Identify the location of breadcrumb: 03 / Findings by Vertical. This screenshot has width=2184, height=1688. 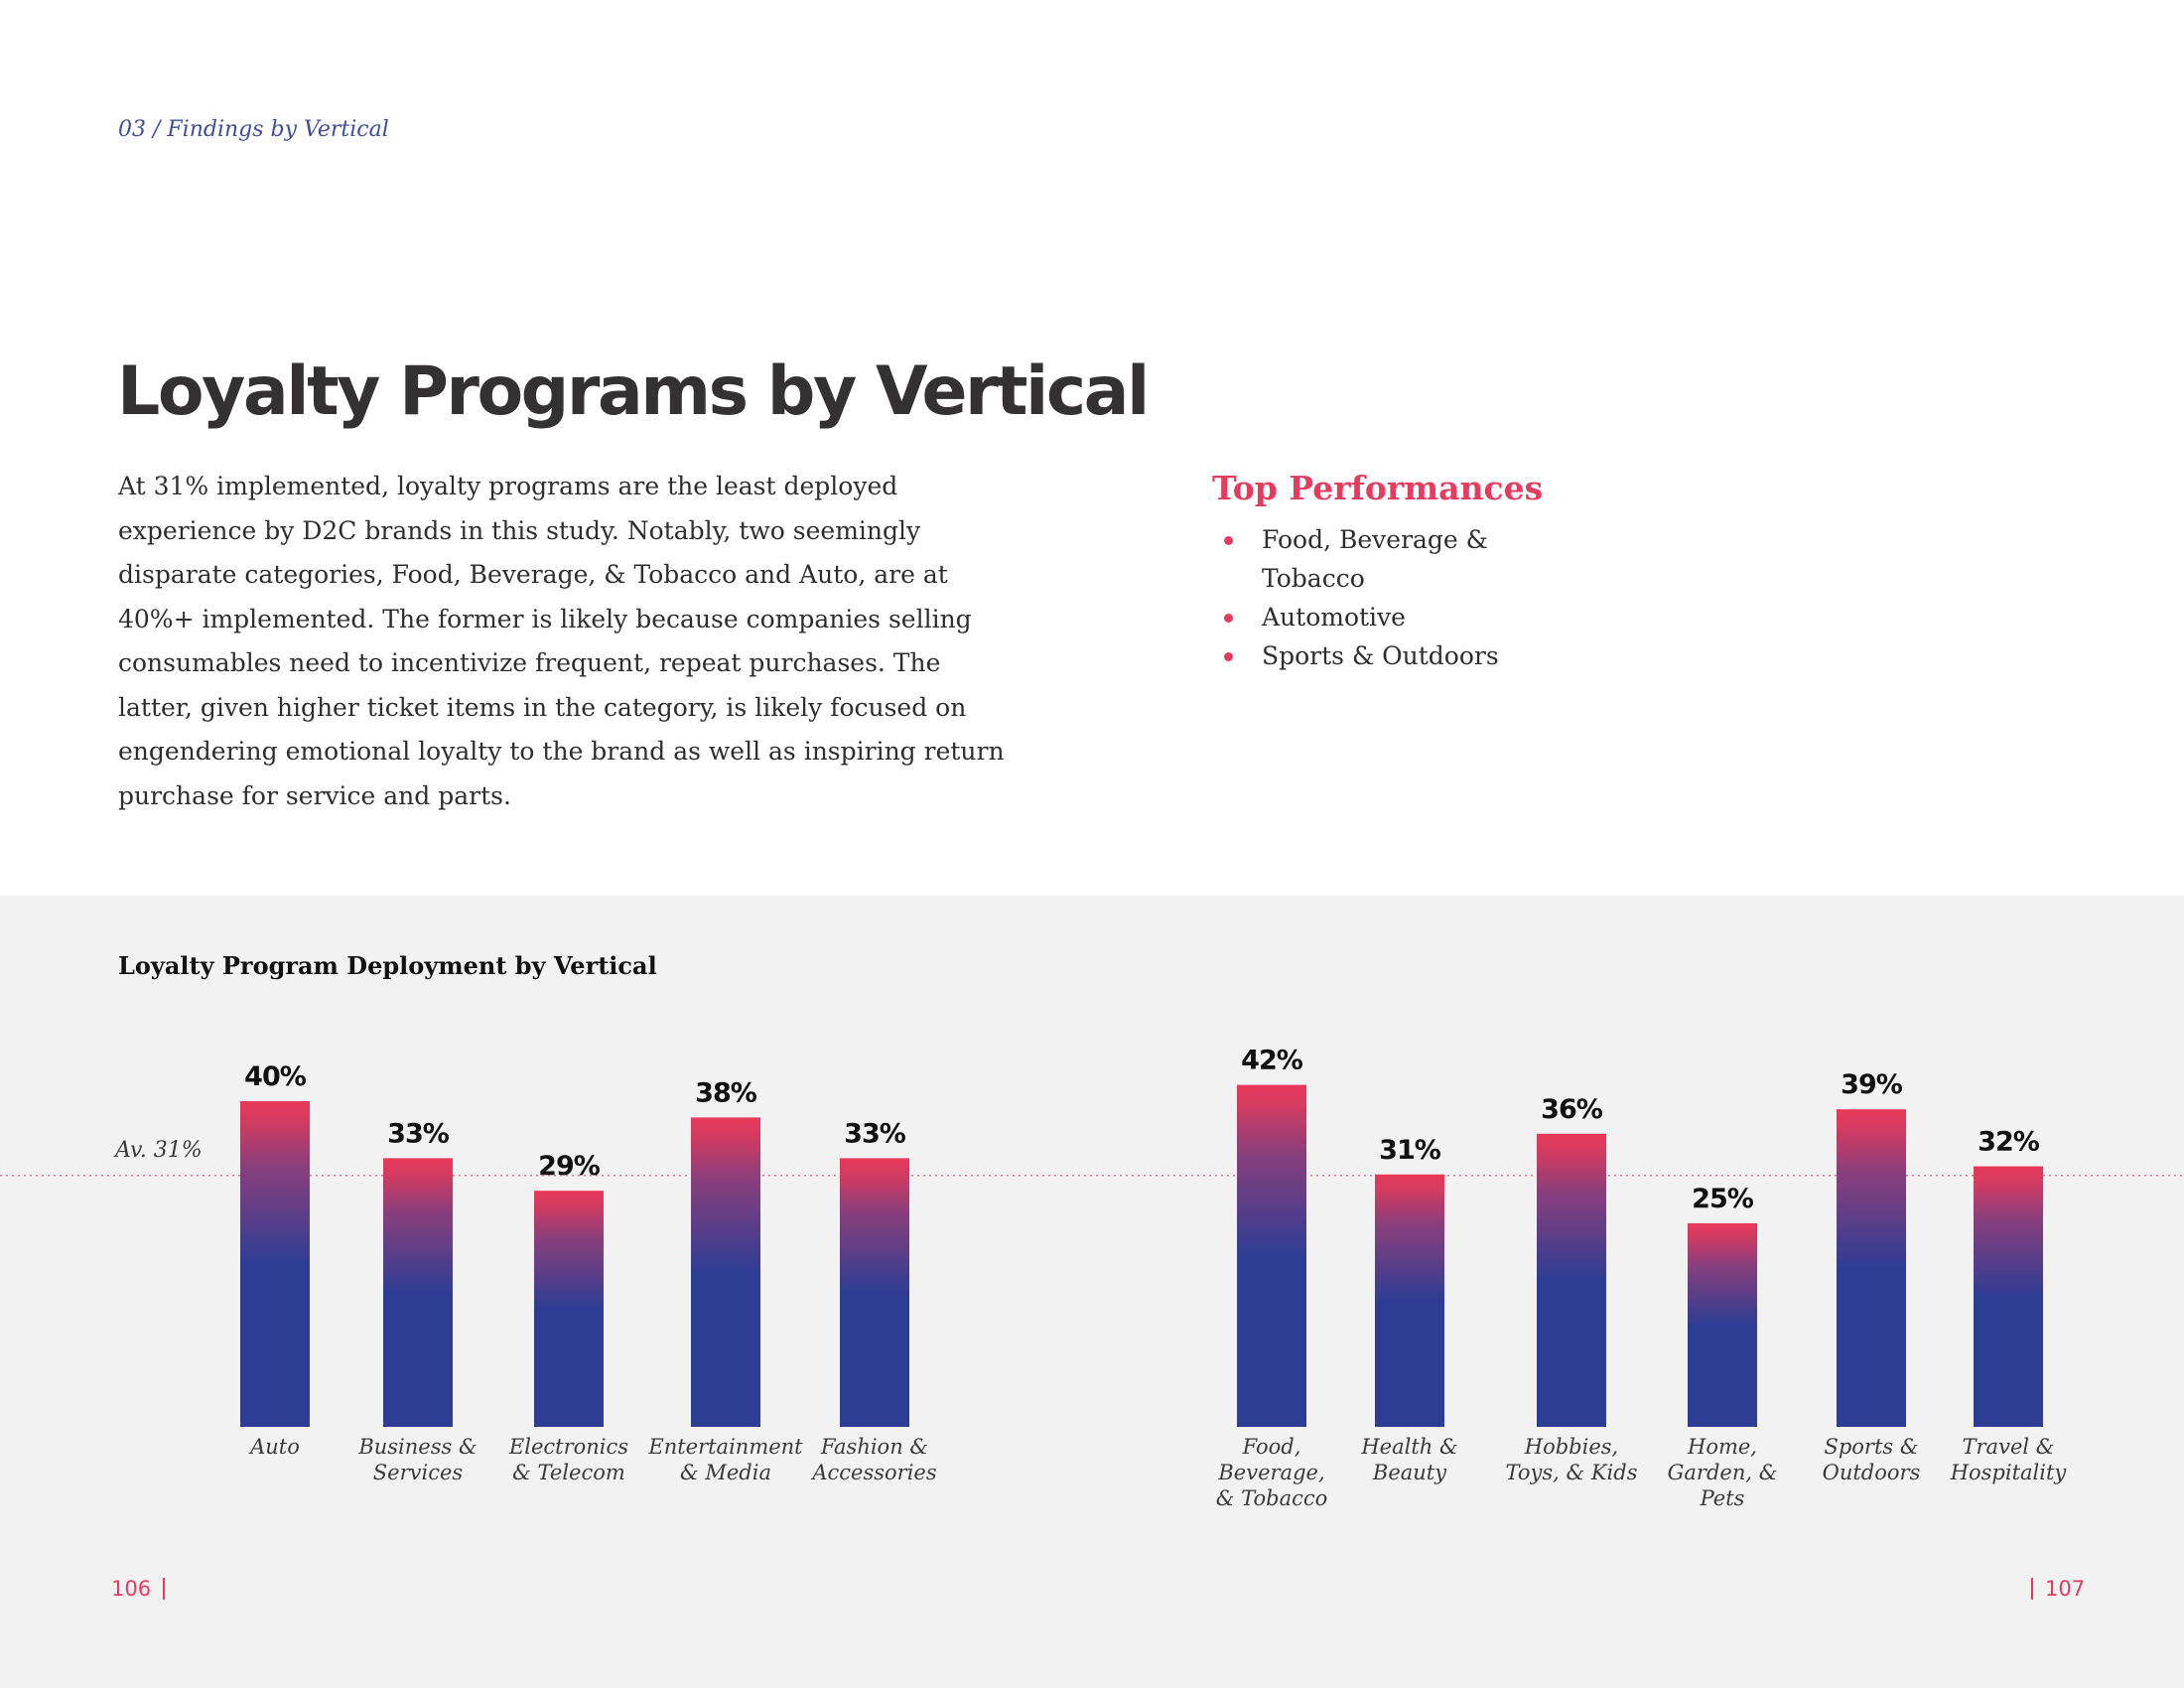
(253, 129).